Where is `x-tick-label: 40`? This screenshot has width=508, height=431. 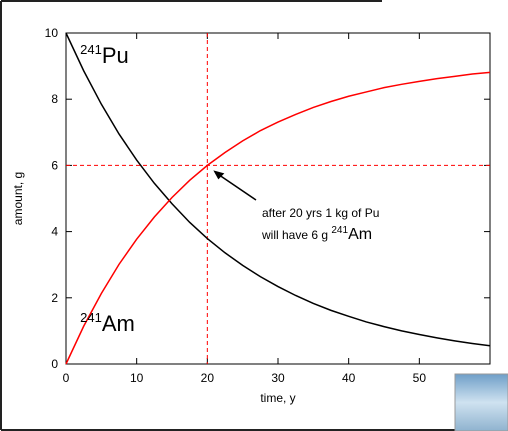
x-tick-label: 40 is located at coordinates (349, 378).